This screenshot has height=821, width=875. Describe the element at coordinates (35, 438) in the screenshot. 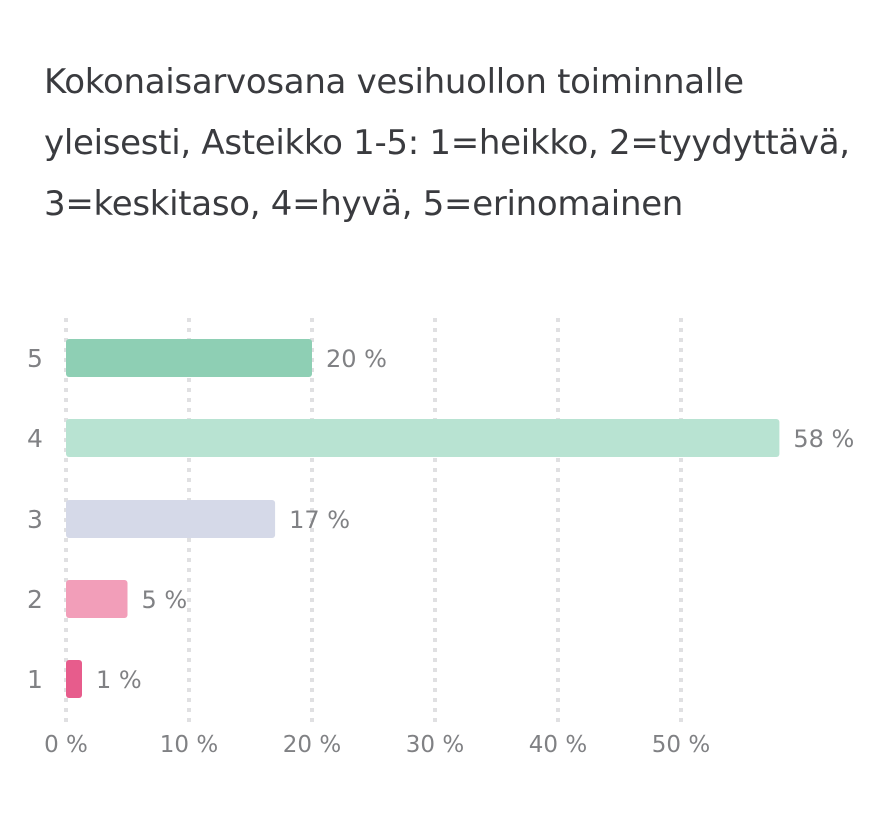

I see `category-label: 4` at that location.